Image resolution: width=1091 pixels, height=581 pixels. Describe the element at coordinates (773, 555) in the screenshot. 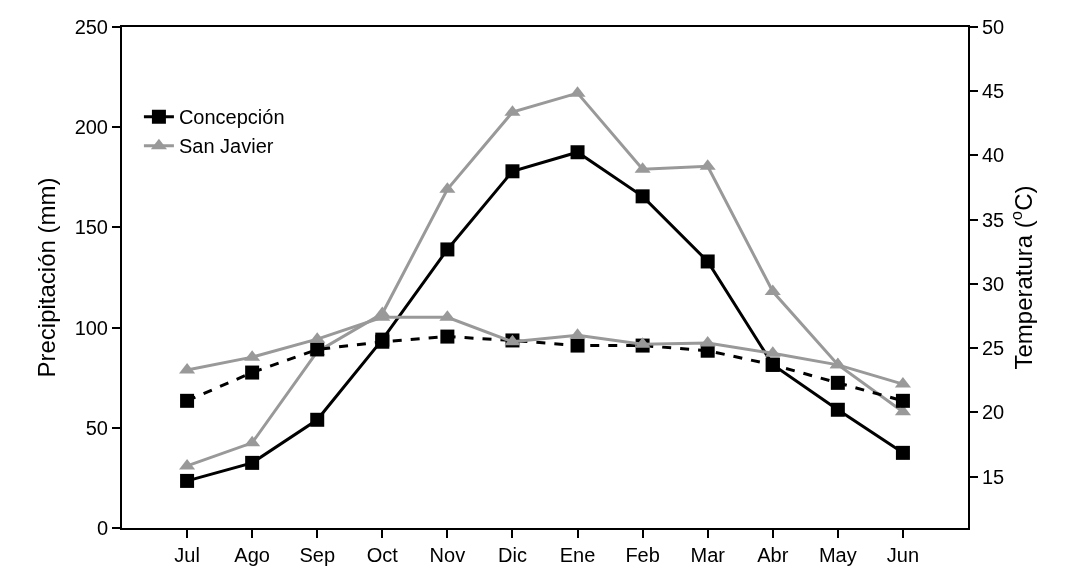

I see `x-tick-label: Abr` at that location.